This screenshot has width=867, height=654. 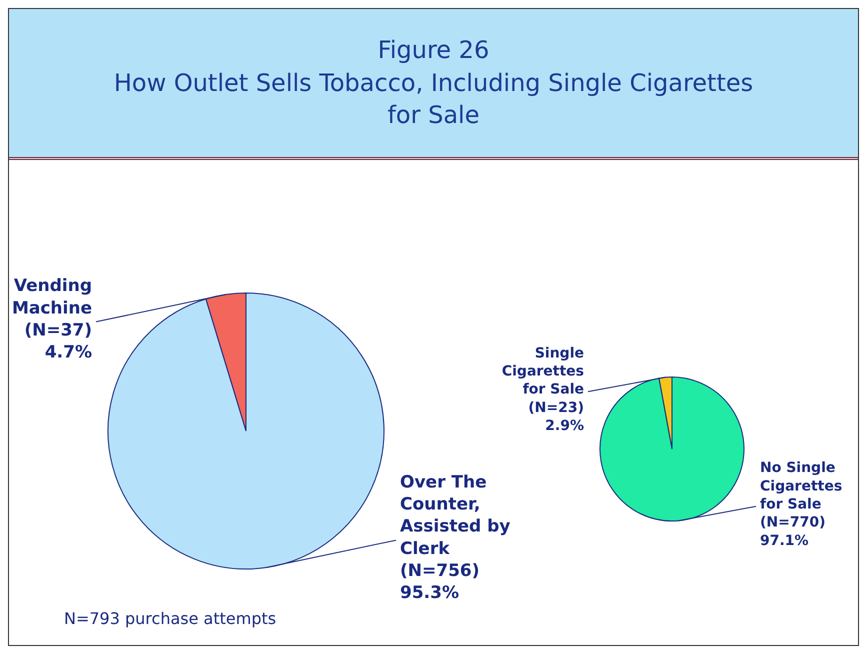 I want to click on text: N=793 purchase attempts, so click(x=170, y=618).